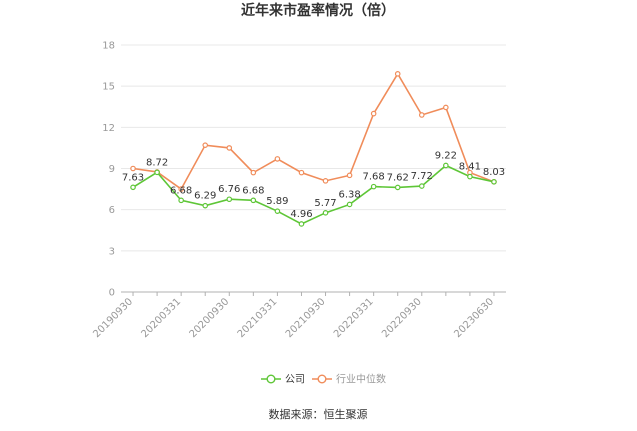 The image size is (637, 431). I want to click on data-label: 6.29, so click(205, 196).